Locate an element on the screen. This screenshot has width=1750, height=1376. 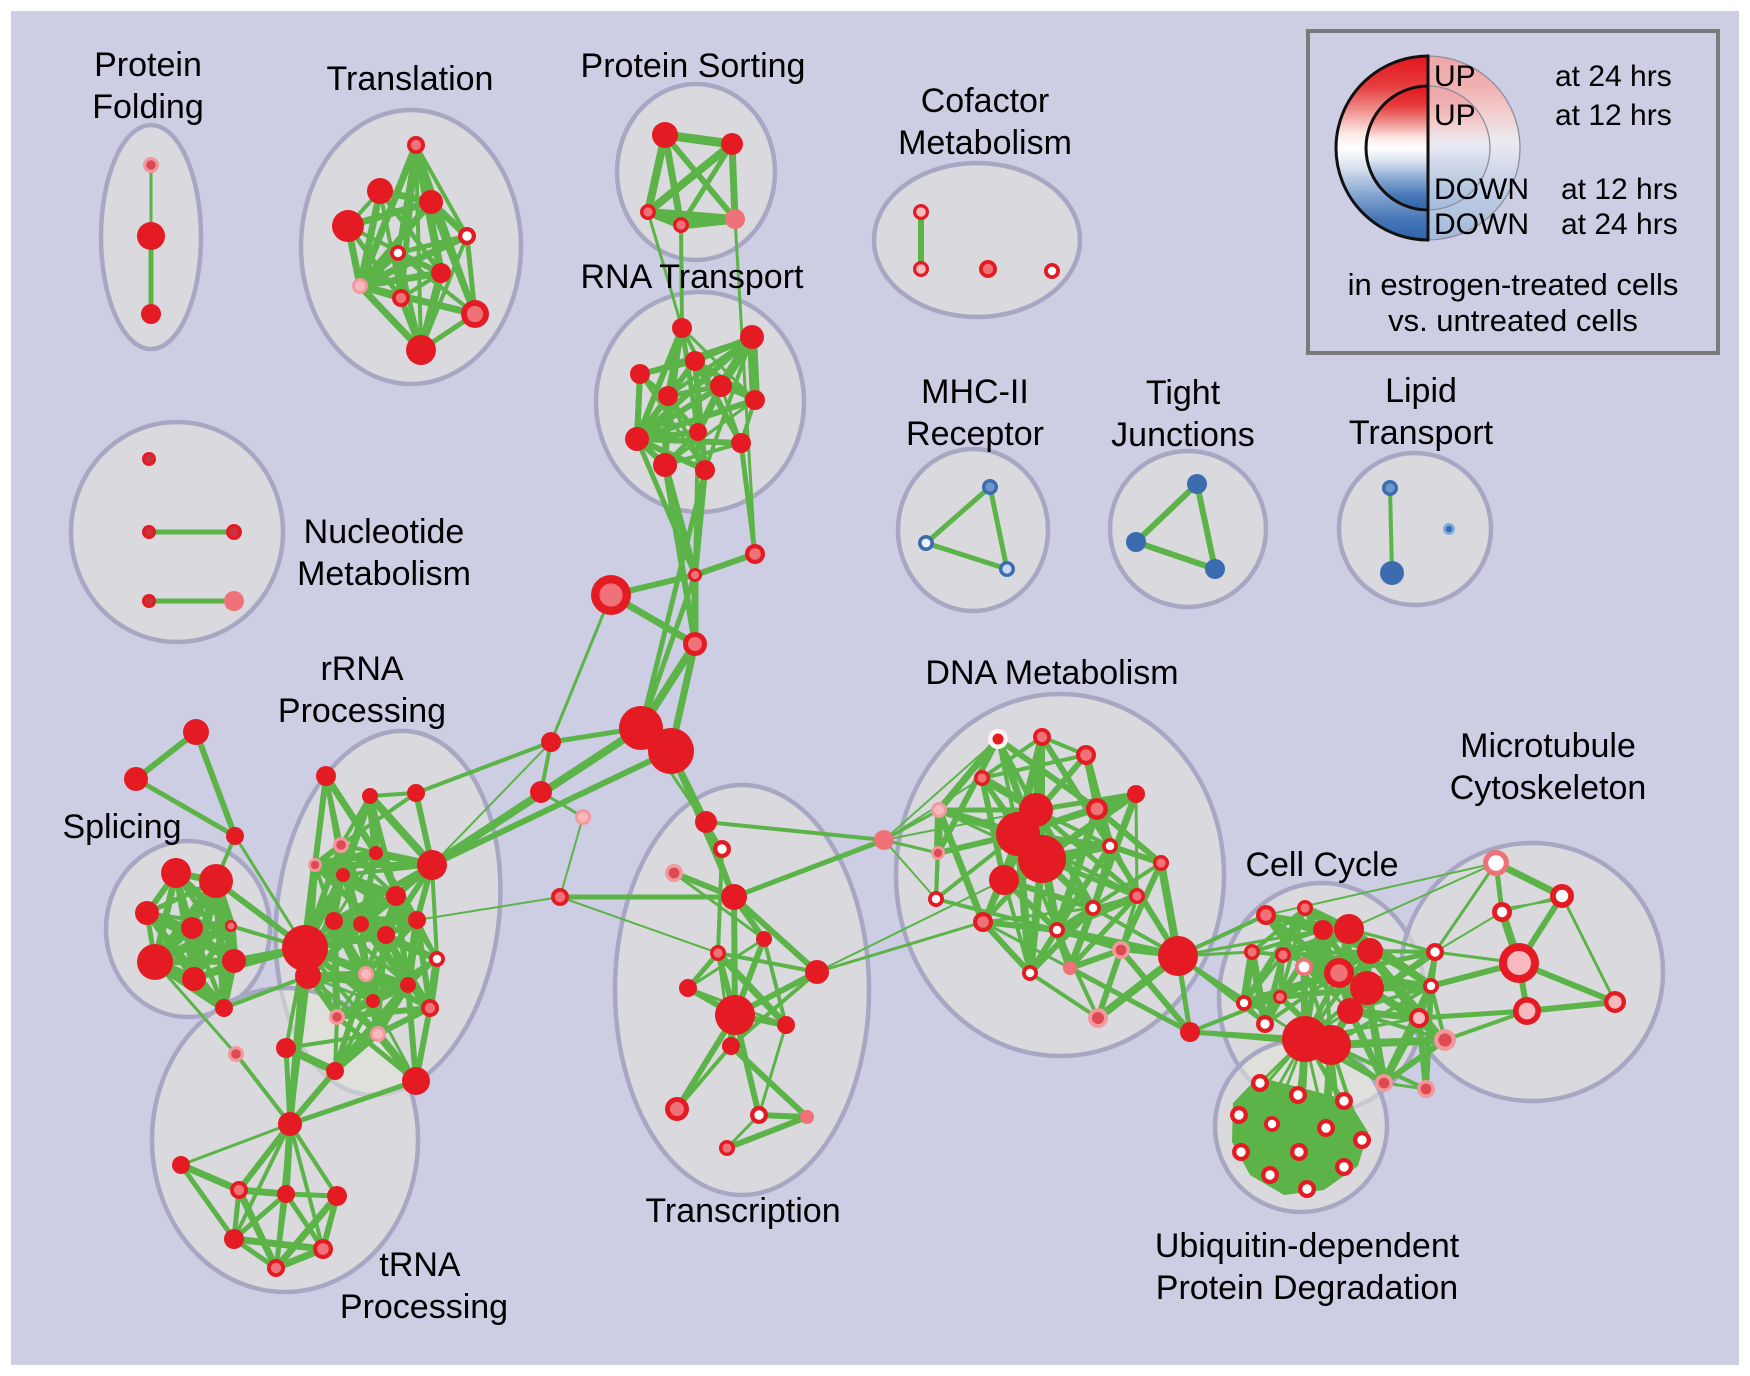
svg-text: Nucleotide is located at coordinates (384, 532).